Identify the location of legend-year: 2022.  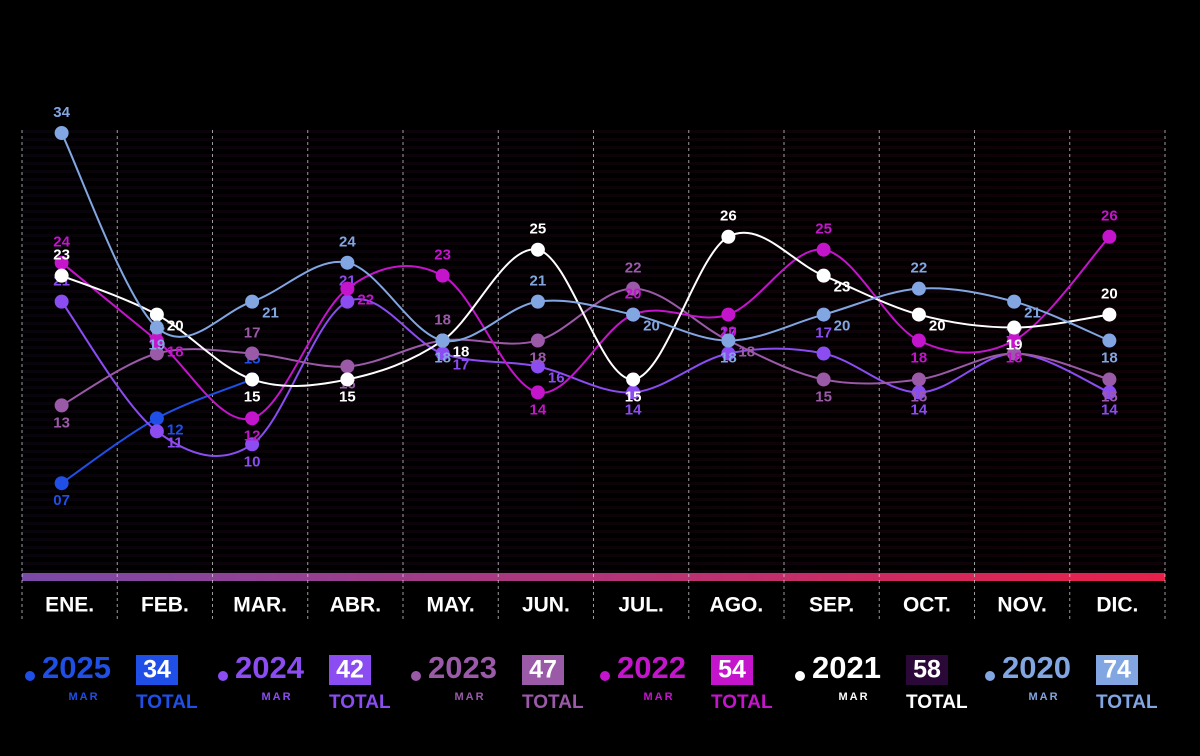
(651, 667).